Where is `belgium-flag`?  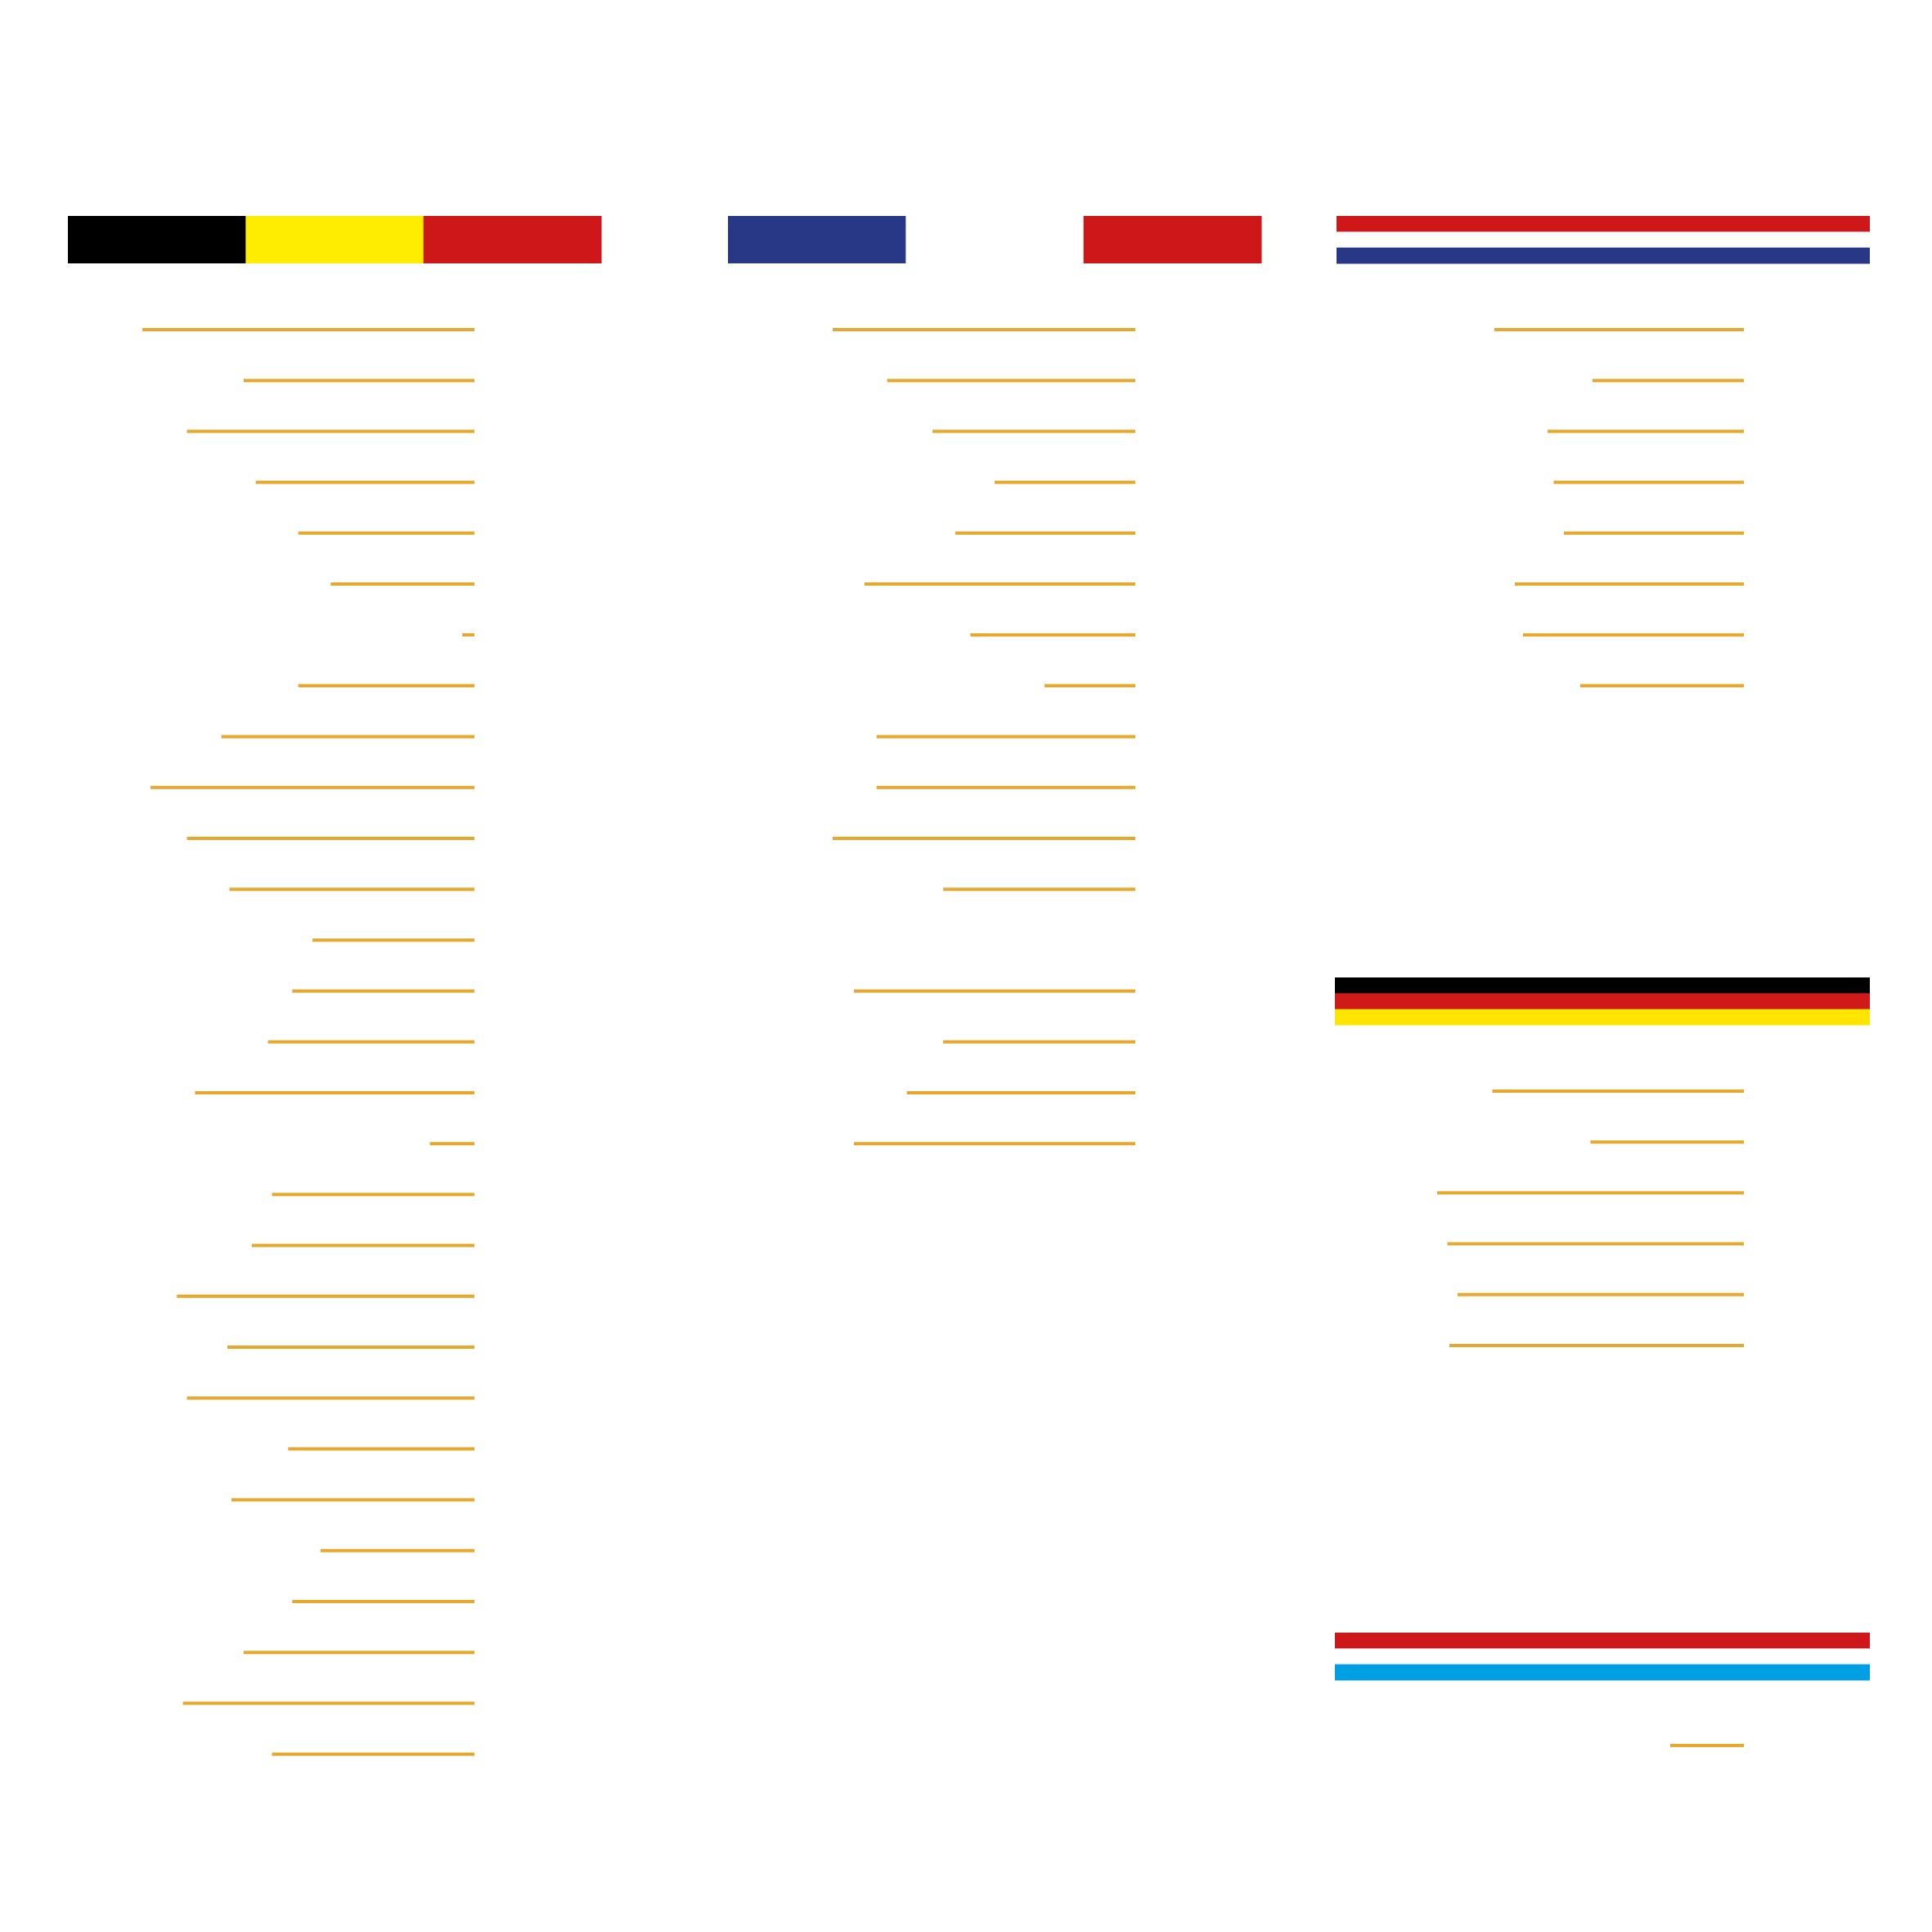
belgium-flag is located at coordinates (335, 240).